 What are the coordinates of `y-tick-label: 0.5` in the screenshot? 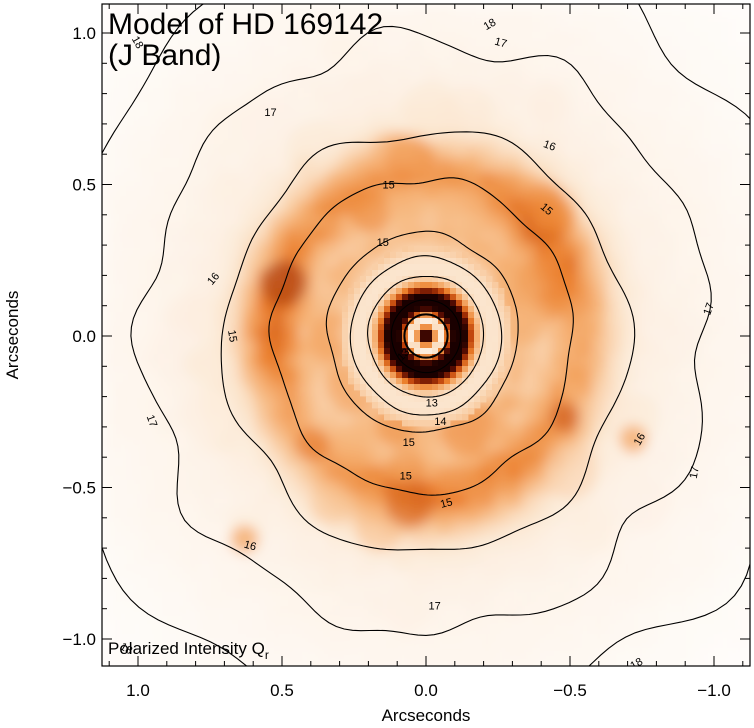 It's located at (84, 185).